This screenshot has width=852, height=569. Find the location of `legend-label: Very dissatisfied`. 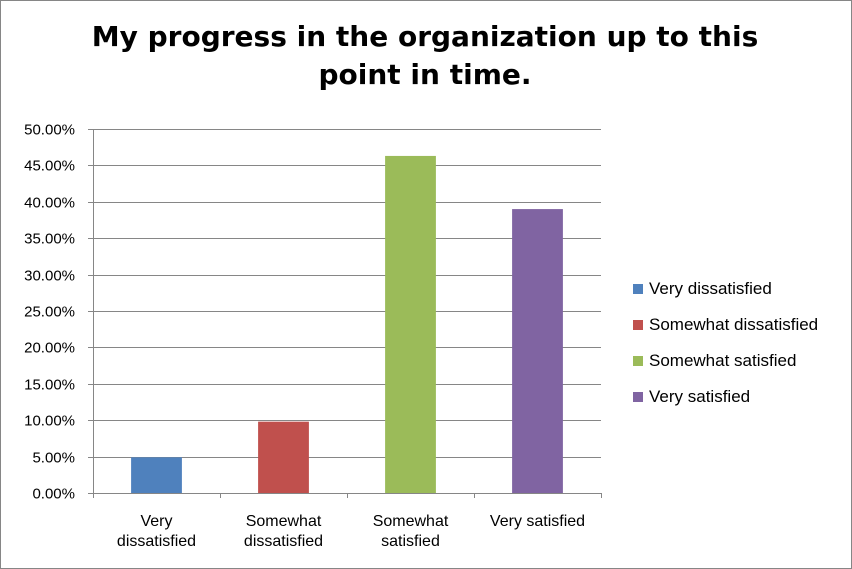

legend-label: Very dissatisfied is located at coordinates (710, 288).